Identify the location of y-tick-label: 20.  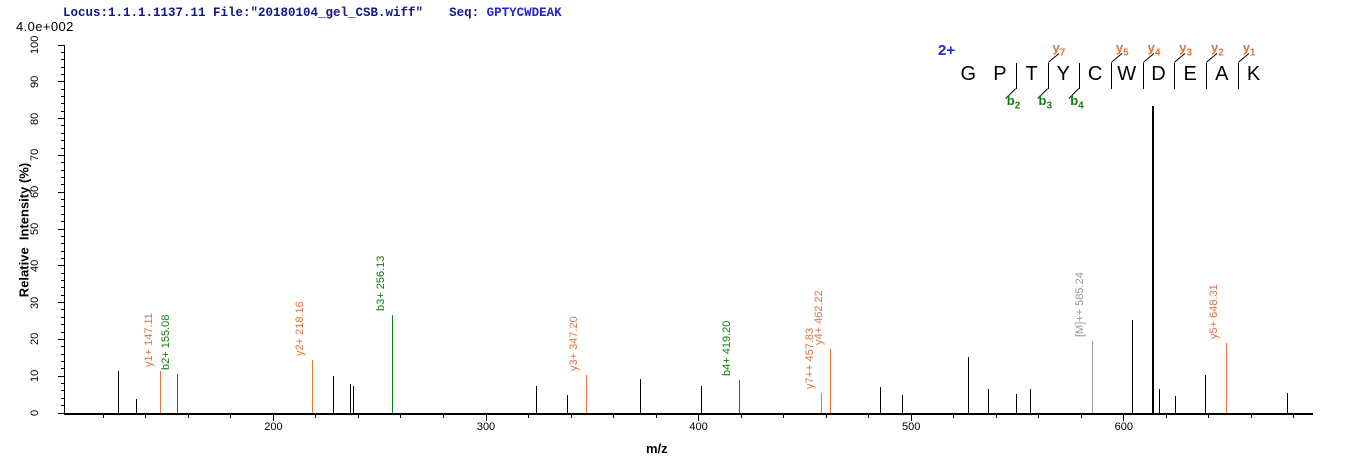
(35, 339).